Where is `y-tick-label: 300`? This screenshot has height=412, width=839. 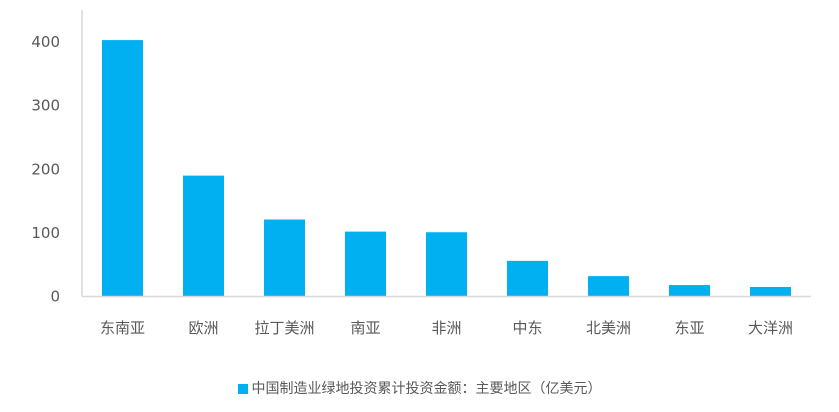
y-tick-label: 300 is located at coordinates (45, 106).